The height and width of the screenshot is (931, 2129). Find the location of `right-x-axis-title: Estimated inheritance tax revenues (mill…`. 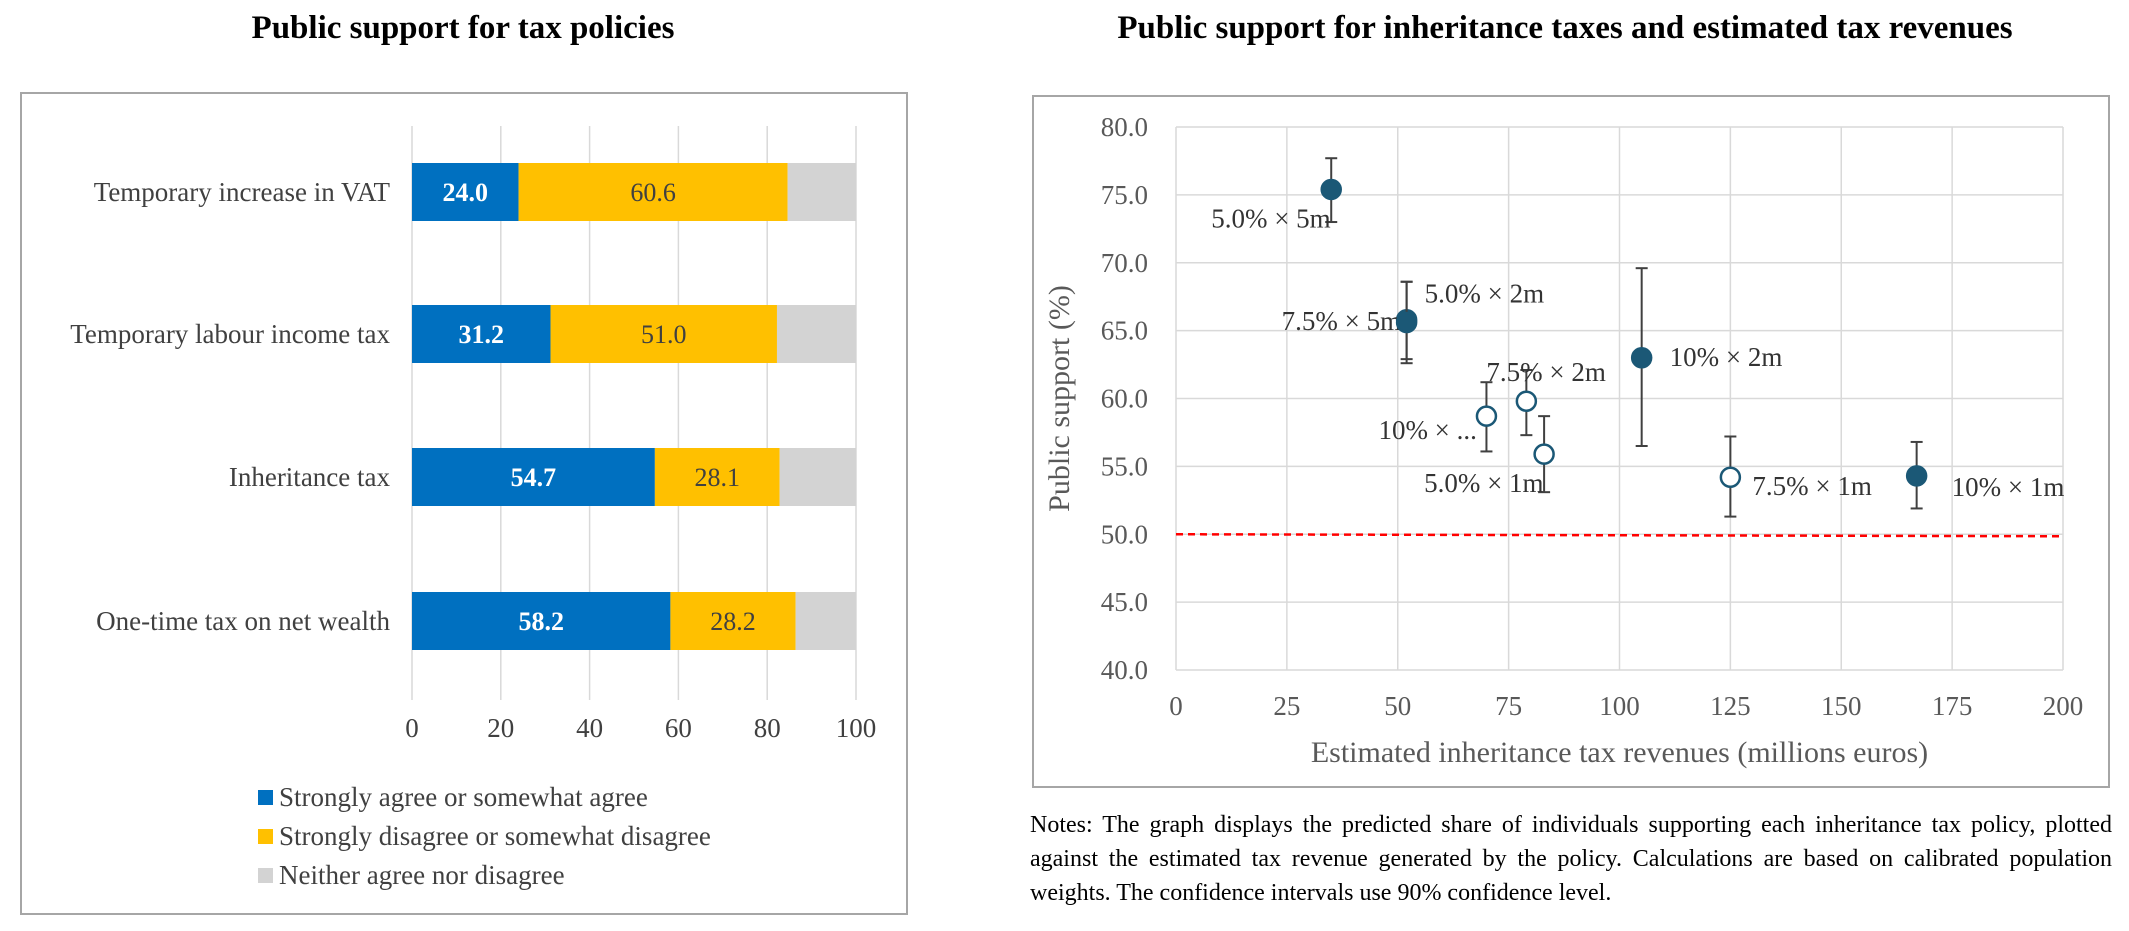

right-x-axis-title: Estimated inheritance tax revenues (mill… is located at coordinates (1619, 752).